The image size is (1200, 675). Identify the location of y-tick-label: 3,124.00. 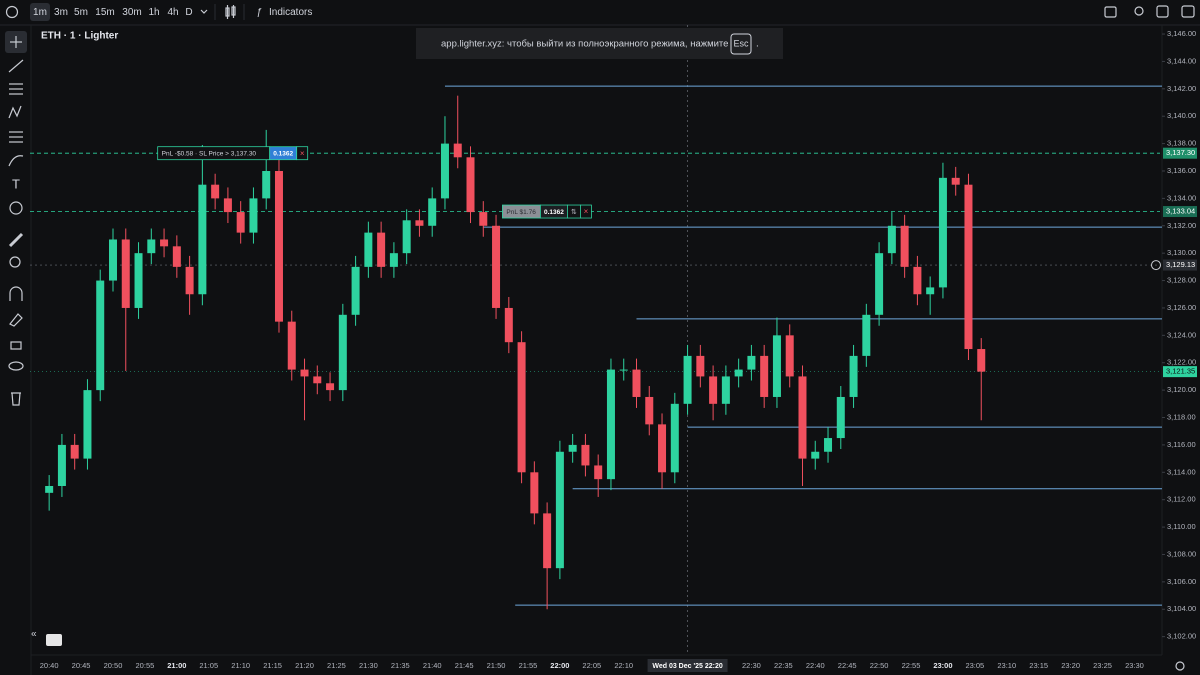
(1181, 334).